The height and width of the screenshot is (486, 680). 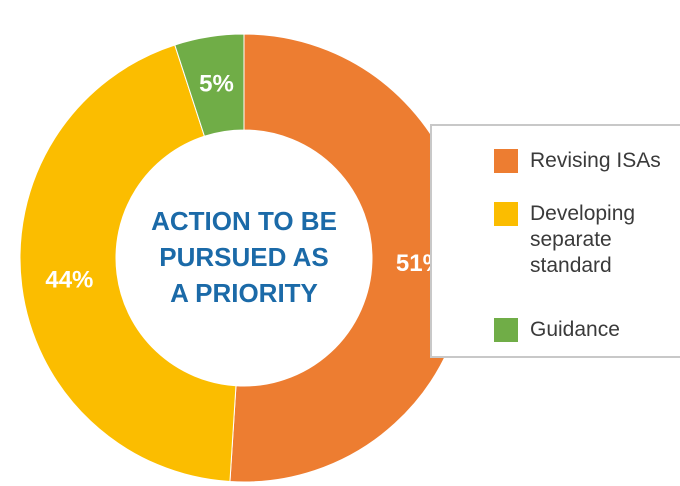 I want to click on legend-label-line: standard, so click(x=571, y=265).